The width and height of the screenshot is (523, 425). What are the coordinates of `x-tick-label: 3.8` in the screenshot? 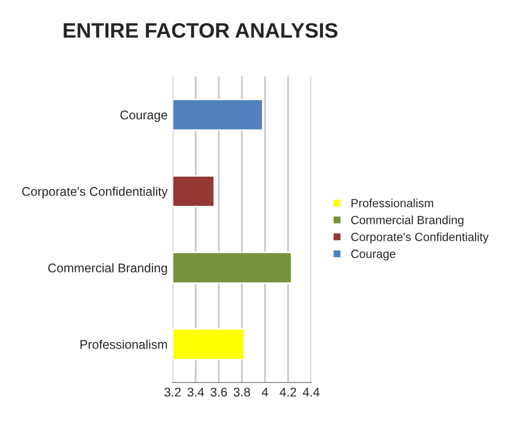 It's located at (242, 392).